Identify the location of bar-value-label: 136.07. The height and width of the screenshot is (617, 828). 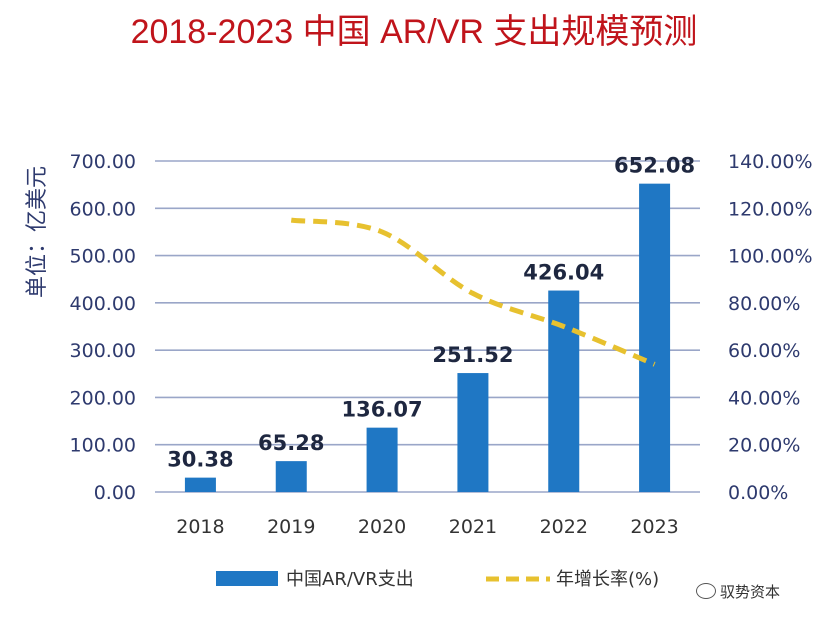
(382, 410).